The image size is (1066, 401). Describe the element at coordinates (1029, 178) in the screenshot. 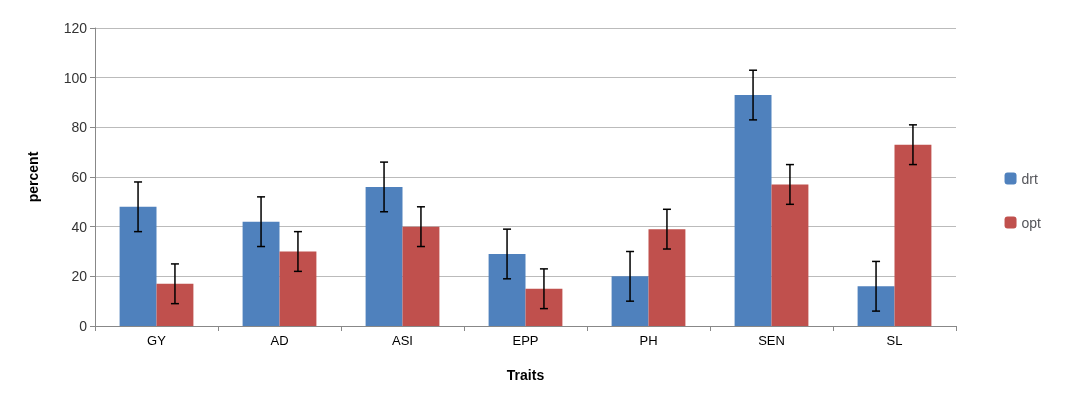

I see `legend-label: drt` at that location.